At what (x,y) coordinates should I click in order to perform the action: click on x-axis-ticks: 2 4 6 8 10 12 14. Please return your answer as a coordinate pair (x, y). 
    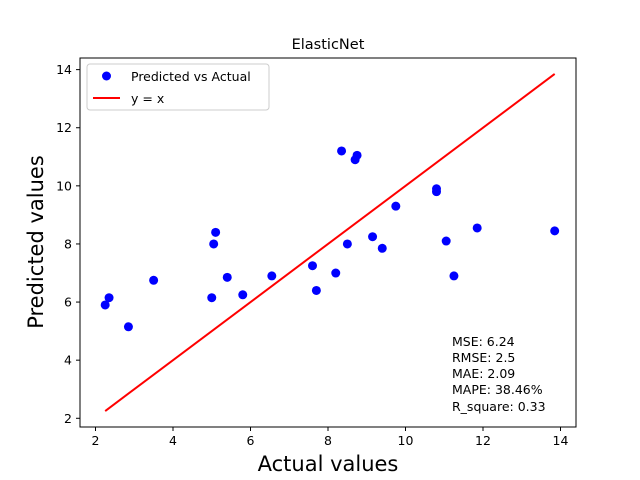
    Looking at the image, I should click on (330, 437).